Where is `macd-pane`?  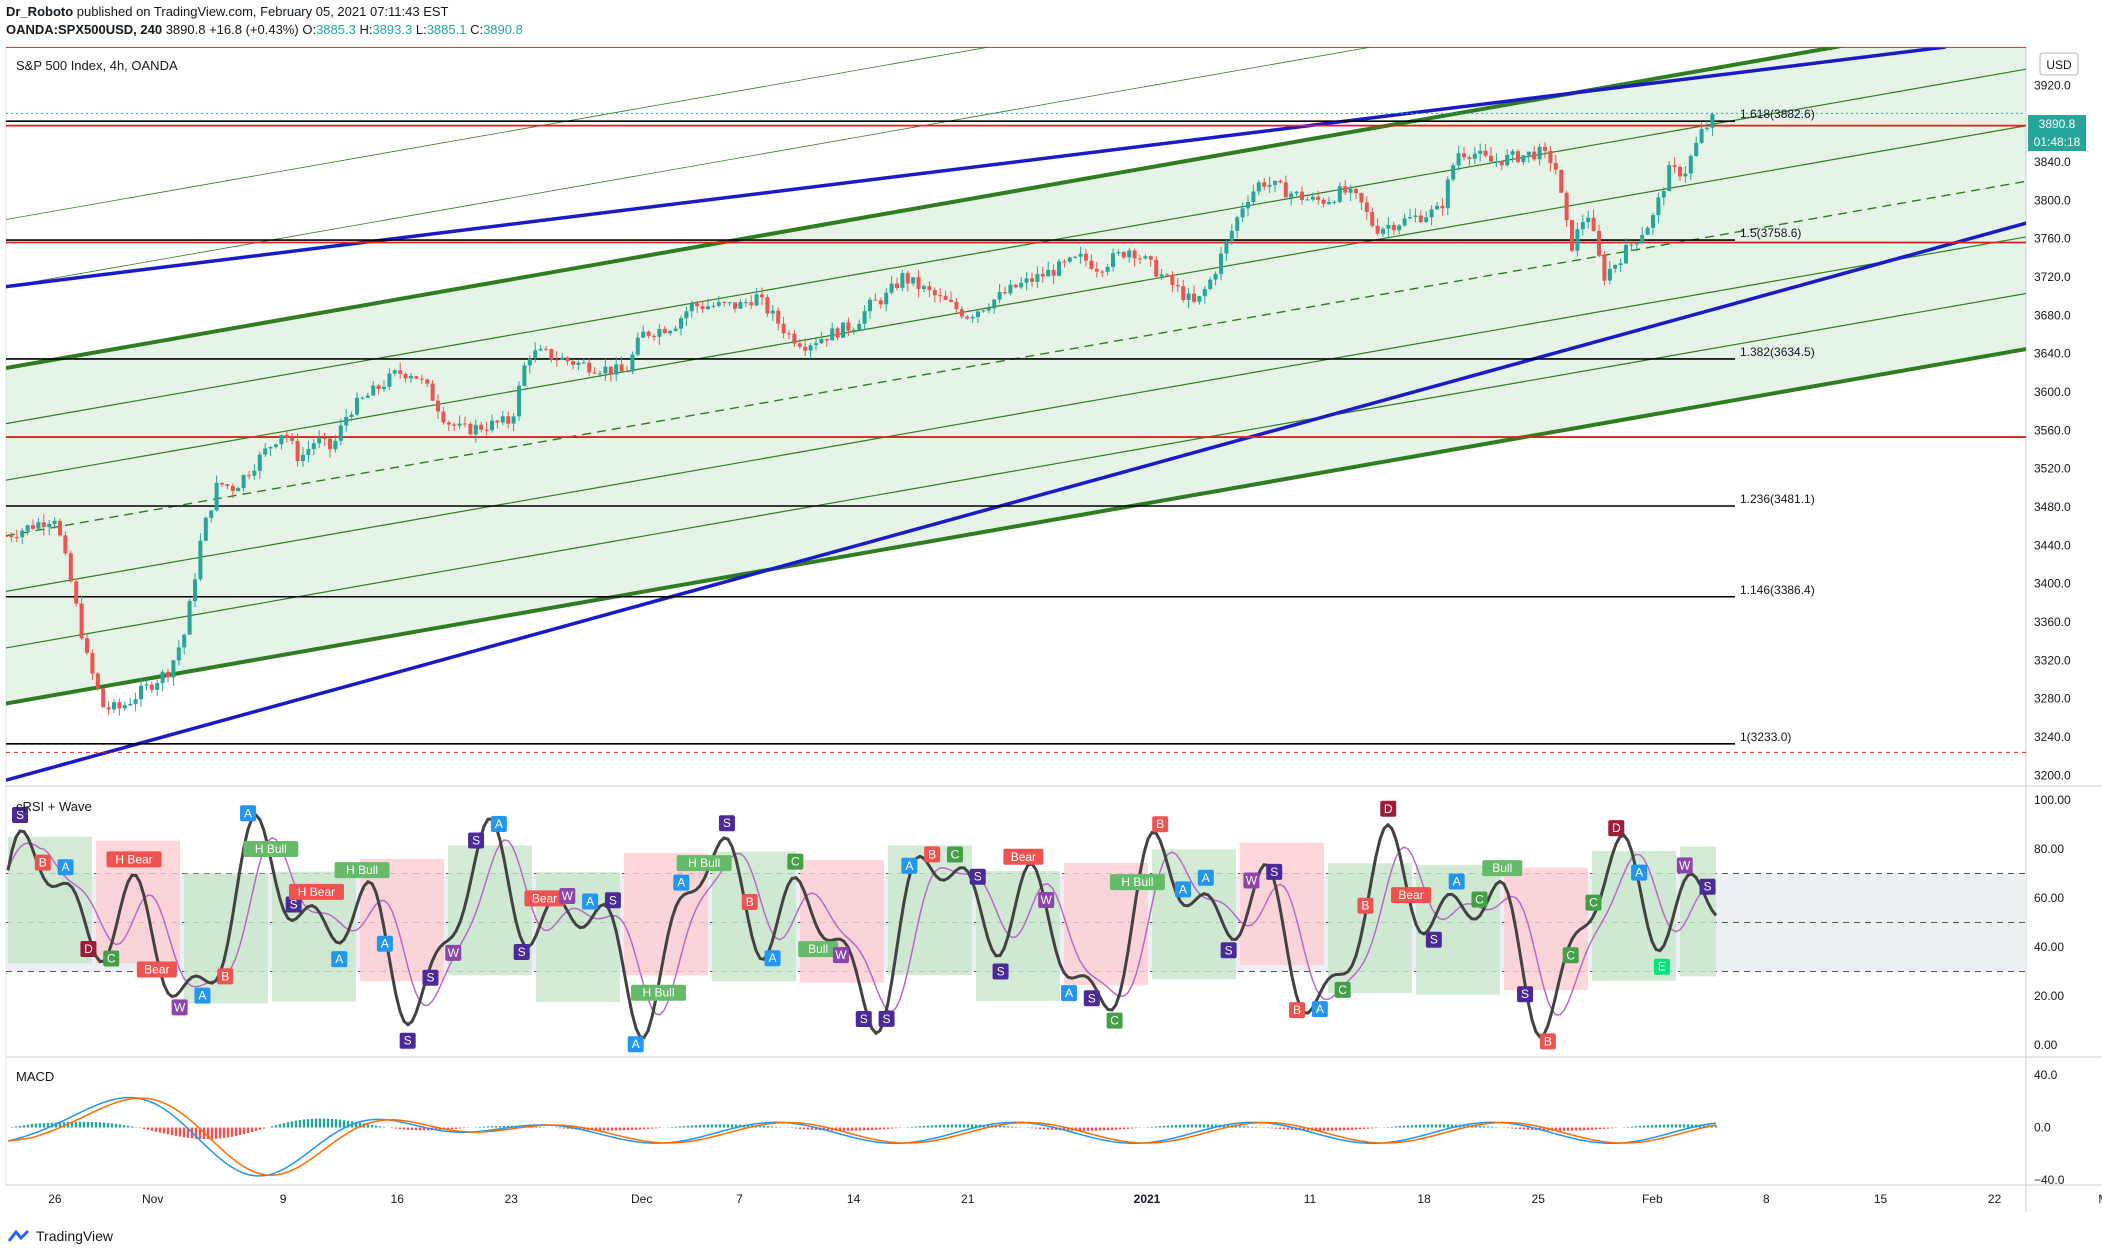
macd-pane is located at coordinates (862, 1136).